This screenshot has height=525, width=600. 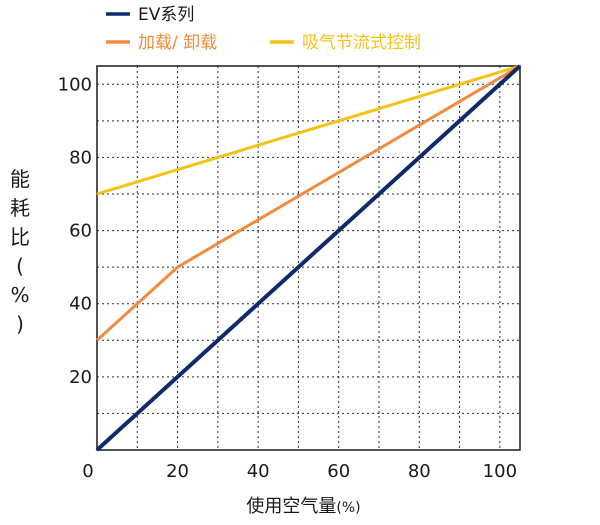 I want to click on legend-label: 吸气节流式控制, so click(x=361, y=43).